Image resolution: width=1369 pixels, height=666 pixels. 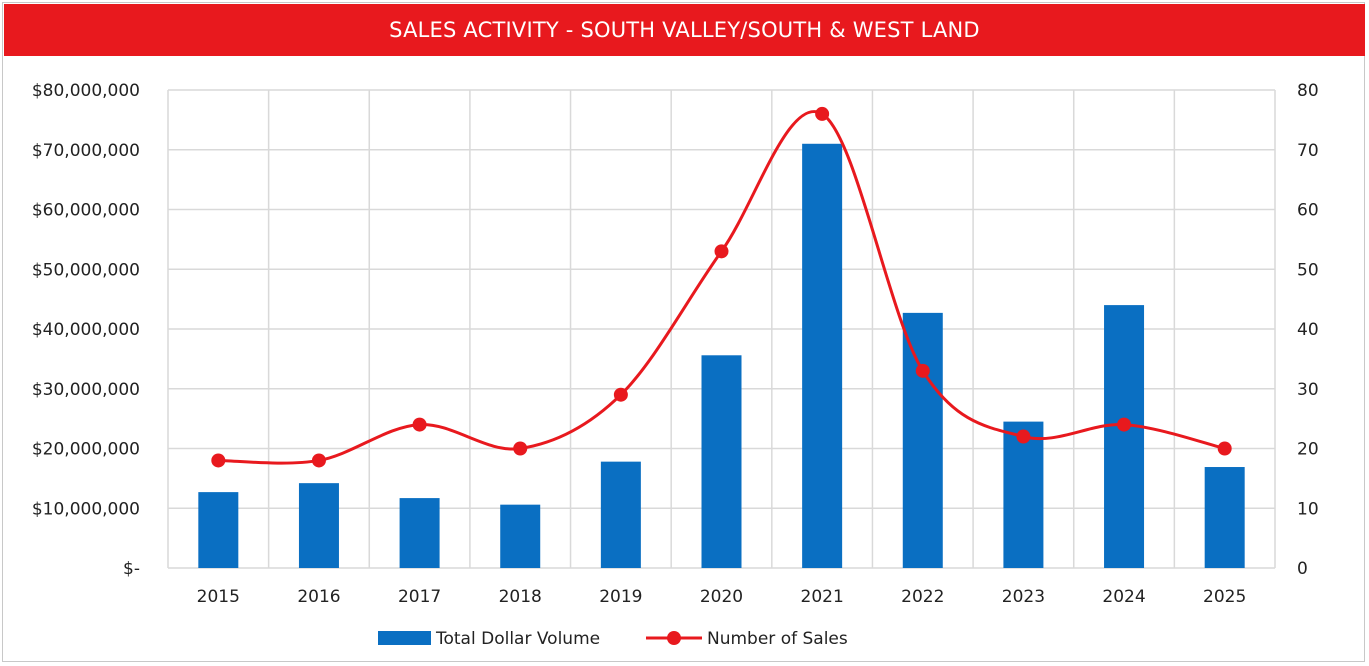 I want to click on right-axis-tick-label: 70, so click(x=1308, y=151).